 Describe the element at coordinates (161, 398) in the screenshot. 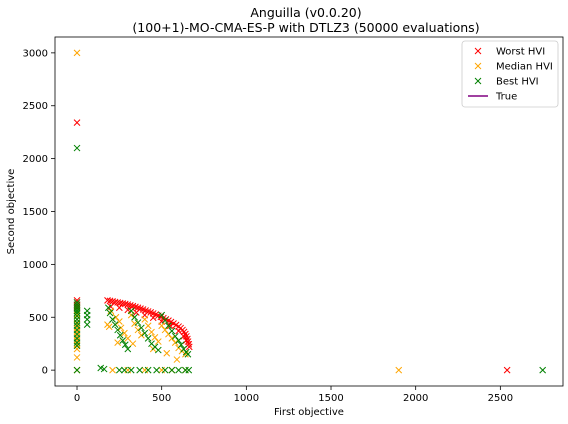

I see `x-tick-label: 500` at that location.